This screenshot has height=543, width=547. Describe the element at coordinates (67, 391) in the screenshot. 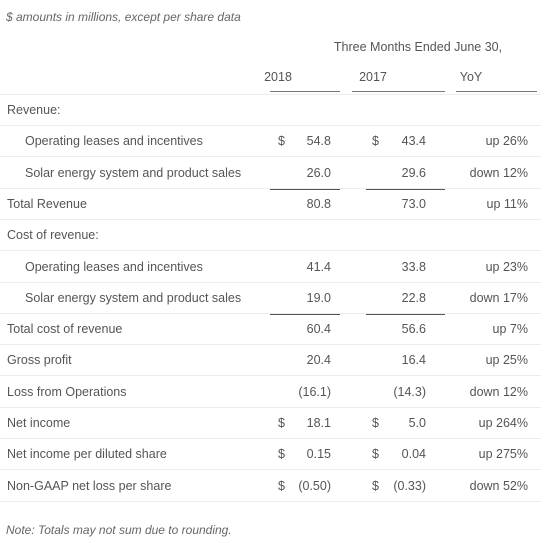

I see `row-label: Loss from Operations` at that location.